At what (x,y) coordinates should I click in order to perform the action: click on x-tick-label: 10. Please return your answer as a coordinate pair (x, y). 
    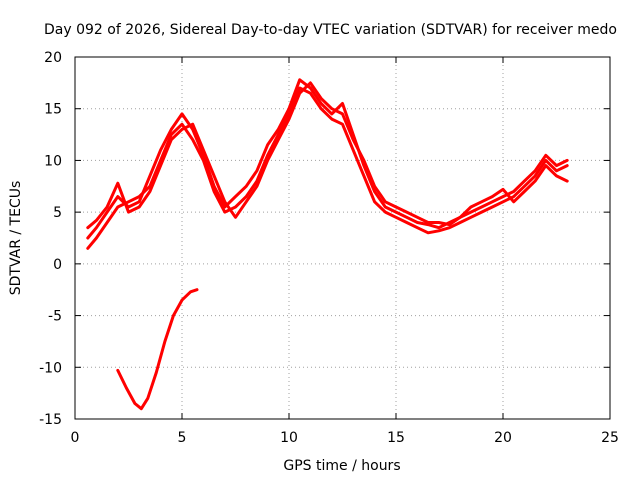
    Looking at the image, I should click on (289, 438).